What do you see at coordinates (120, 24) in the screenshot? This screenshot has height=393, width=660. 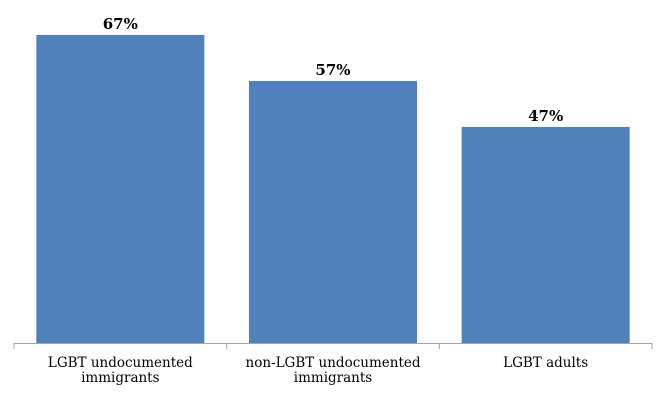 I see `data-label-1: 67%` at bounding box center [120, 24].